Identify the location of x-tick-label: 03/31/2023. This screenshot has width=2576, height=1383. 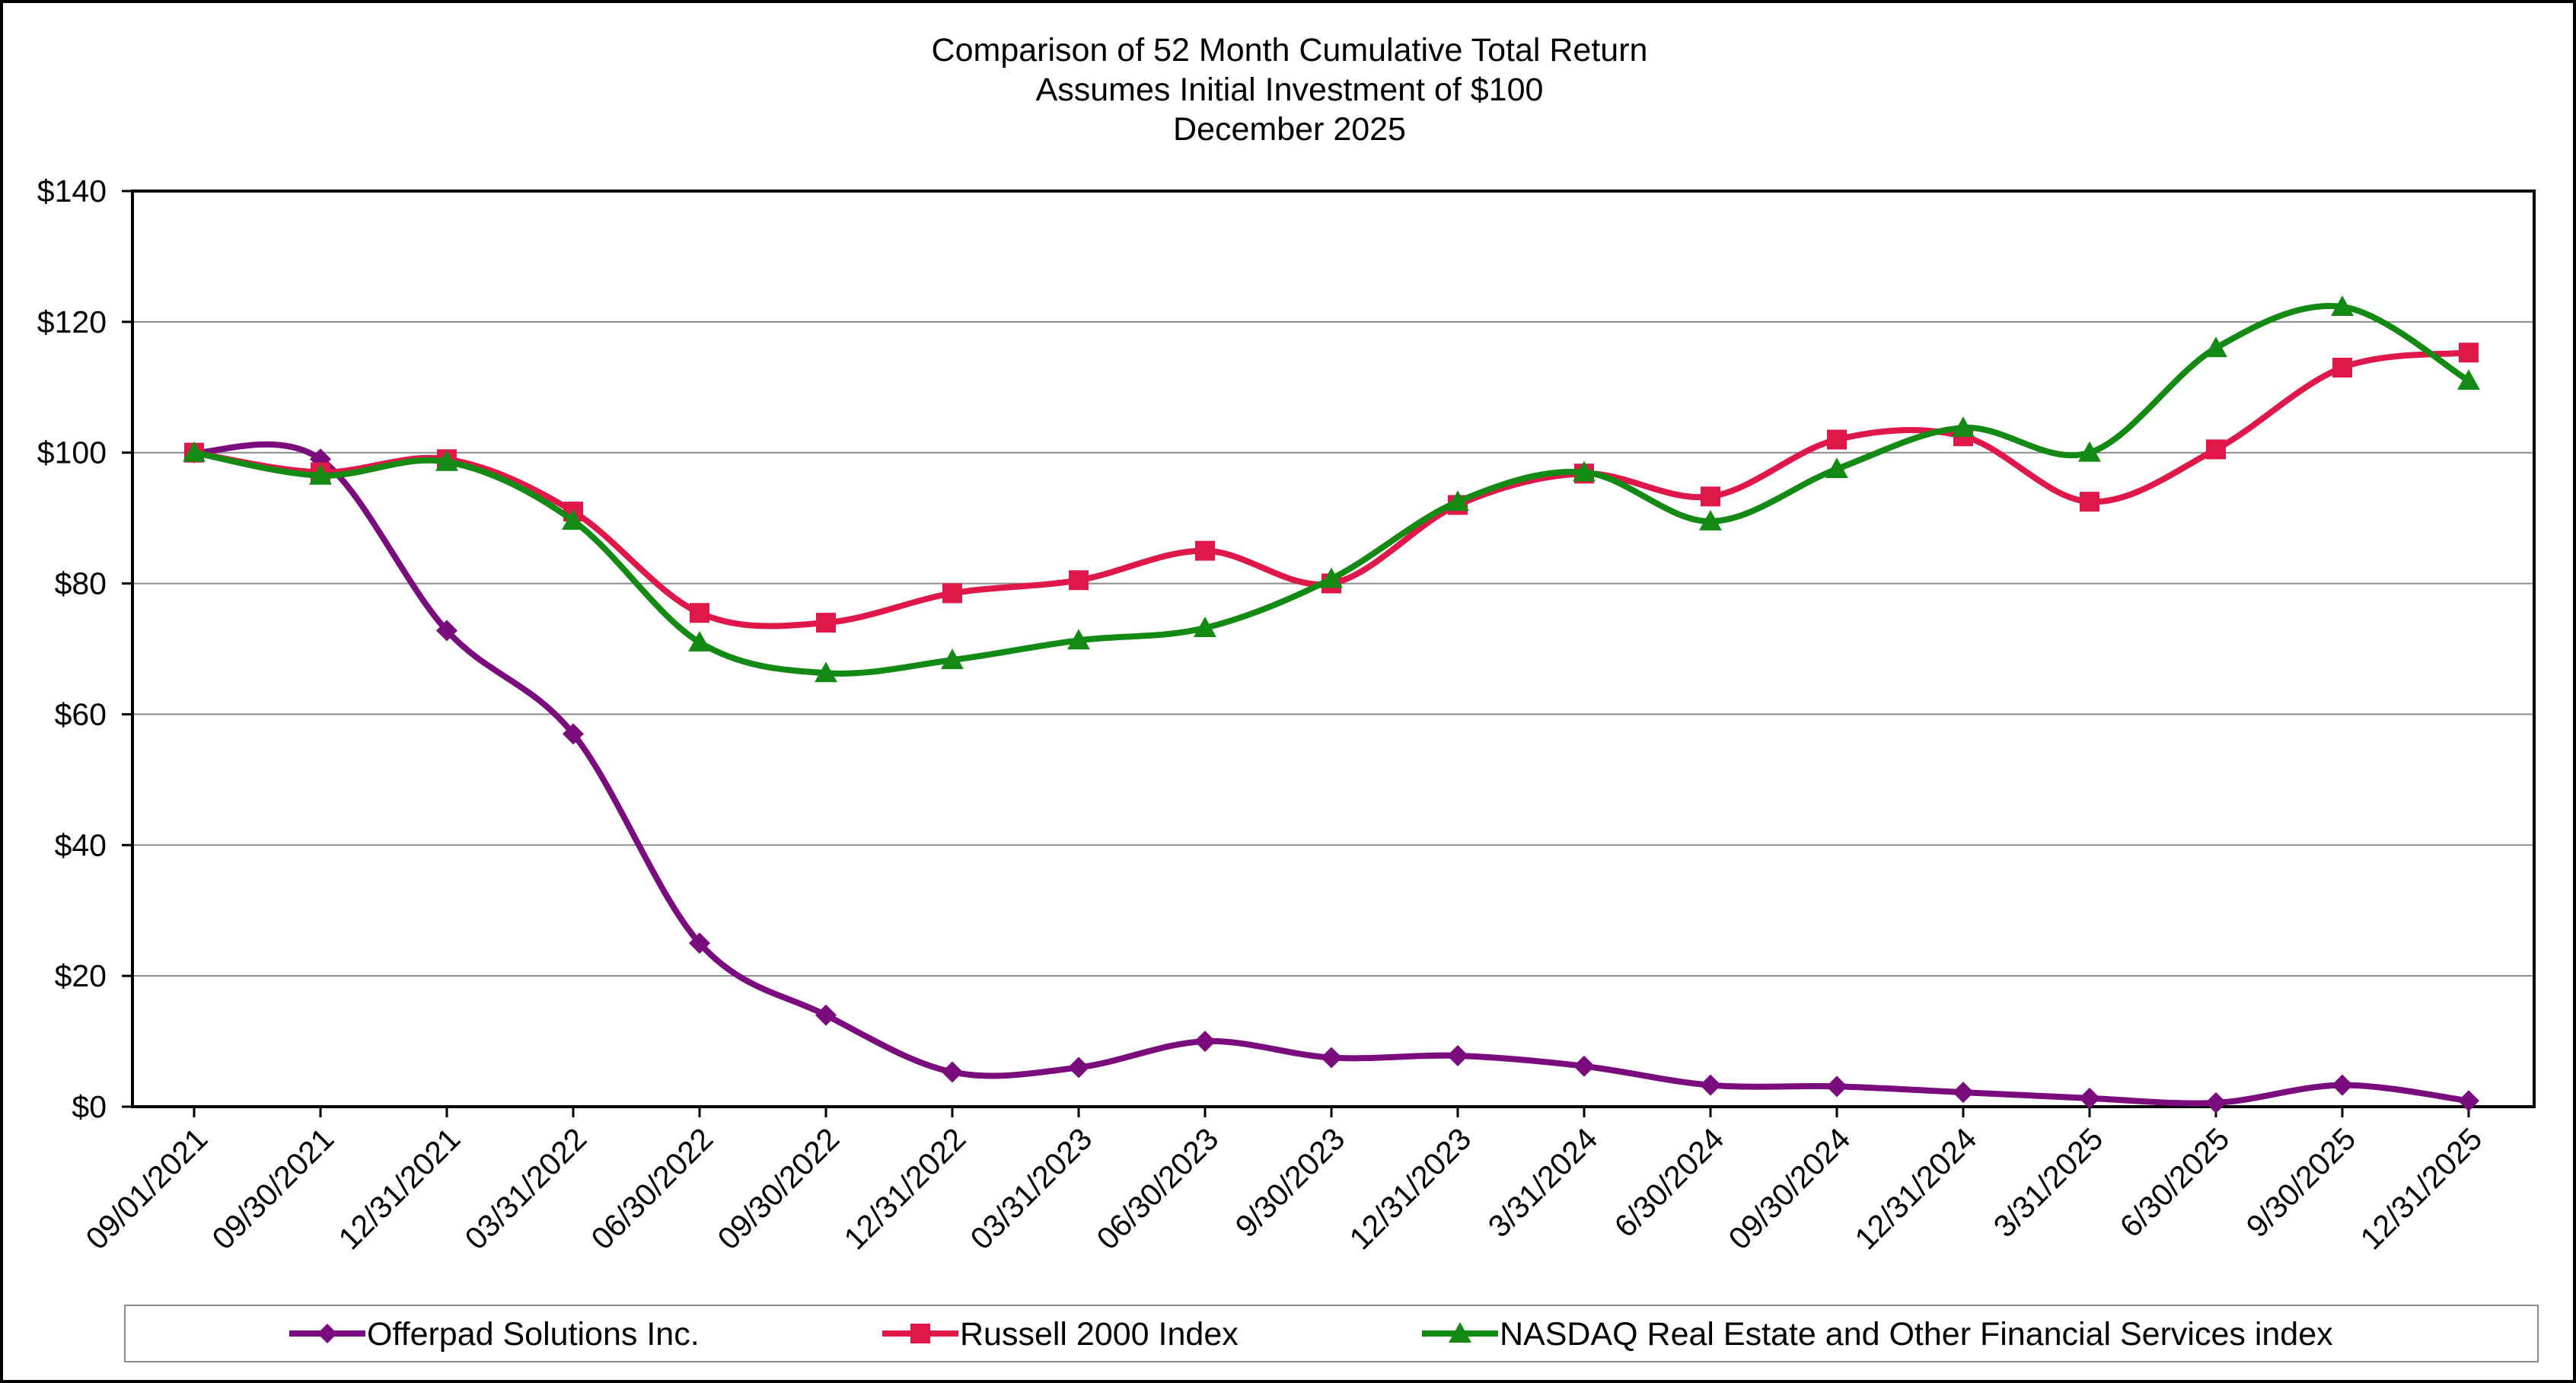
(1031, 1189).